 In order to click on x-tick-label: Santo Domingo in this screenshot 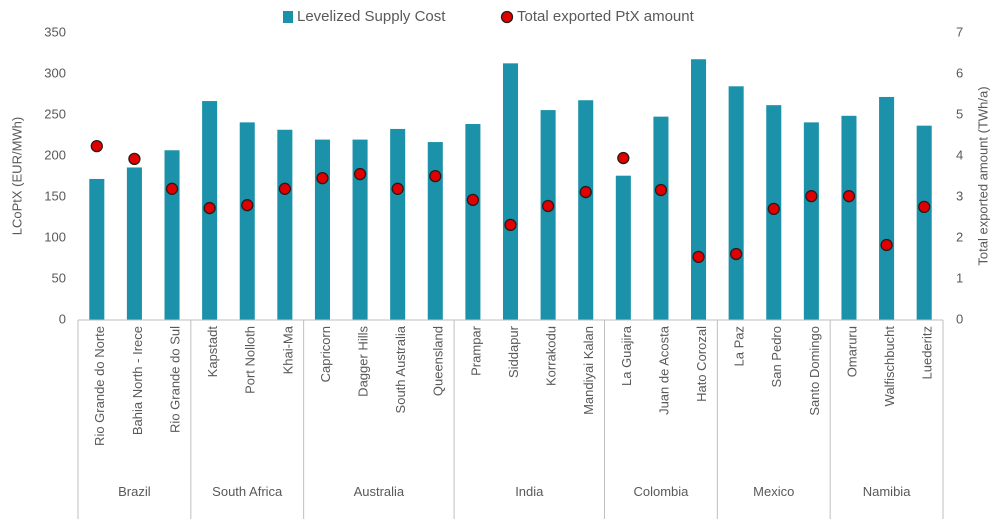, I will do `click(814, 371)`.